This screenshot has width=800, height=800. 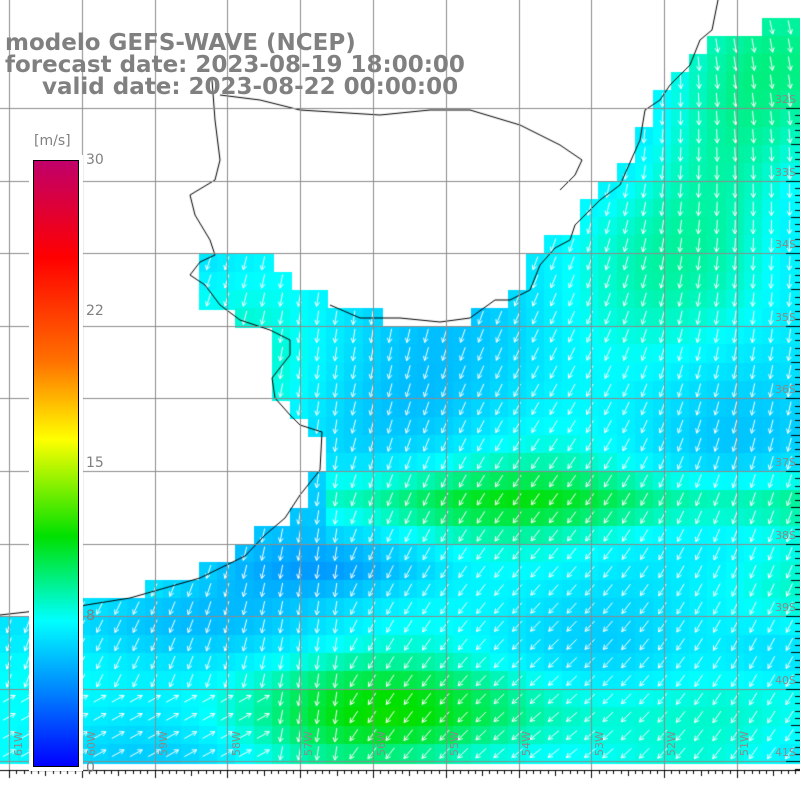 What do you see at coordinates (90, 616) in the screenshot?
I see `colorbar-tick: 8` at bounding box center [90, 616].